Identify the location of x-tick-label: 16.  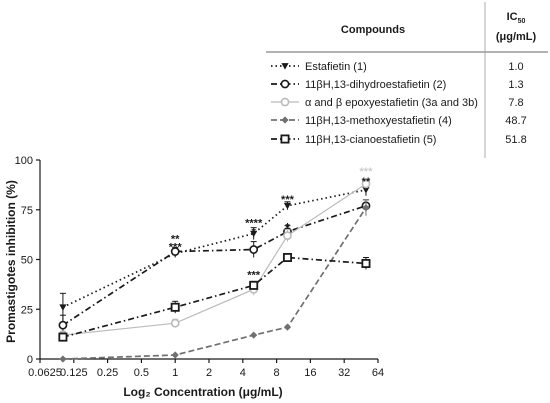
(310, 373).